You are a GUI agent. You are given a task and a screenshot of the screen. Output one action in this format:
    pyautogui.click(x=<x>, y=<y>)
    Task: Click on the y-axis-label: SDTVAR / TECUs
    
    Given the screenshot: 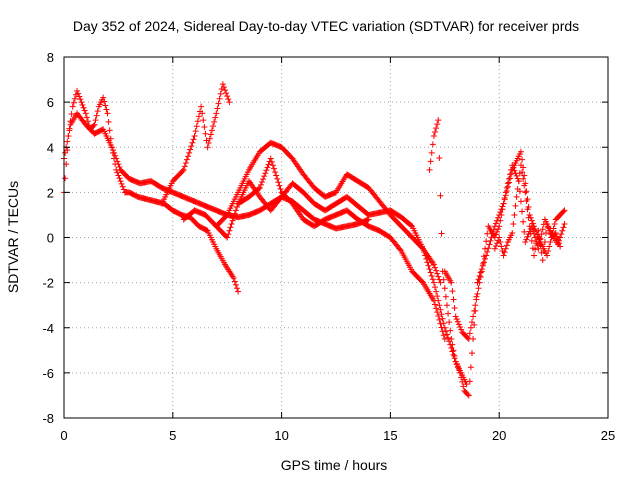 What is the action you would take?
    pyautogui.click(x=13, y=237)
    